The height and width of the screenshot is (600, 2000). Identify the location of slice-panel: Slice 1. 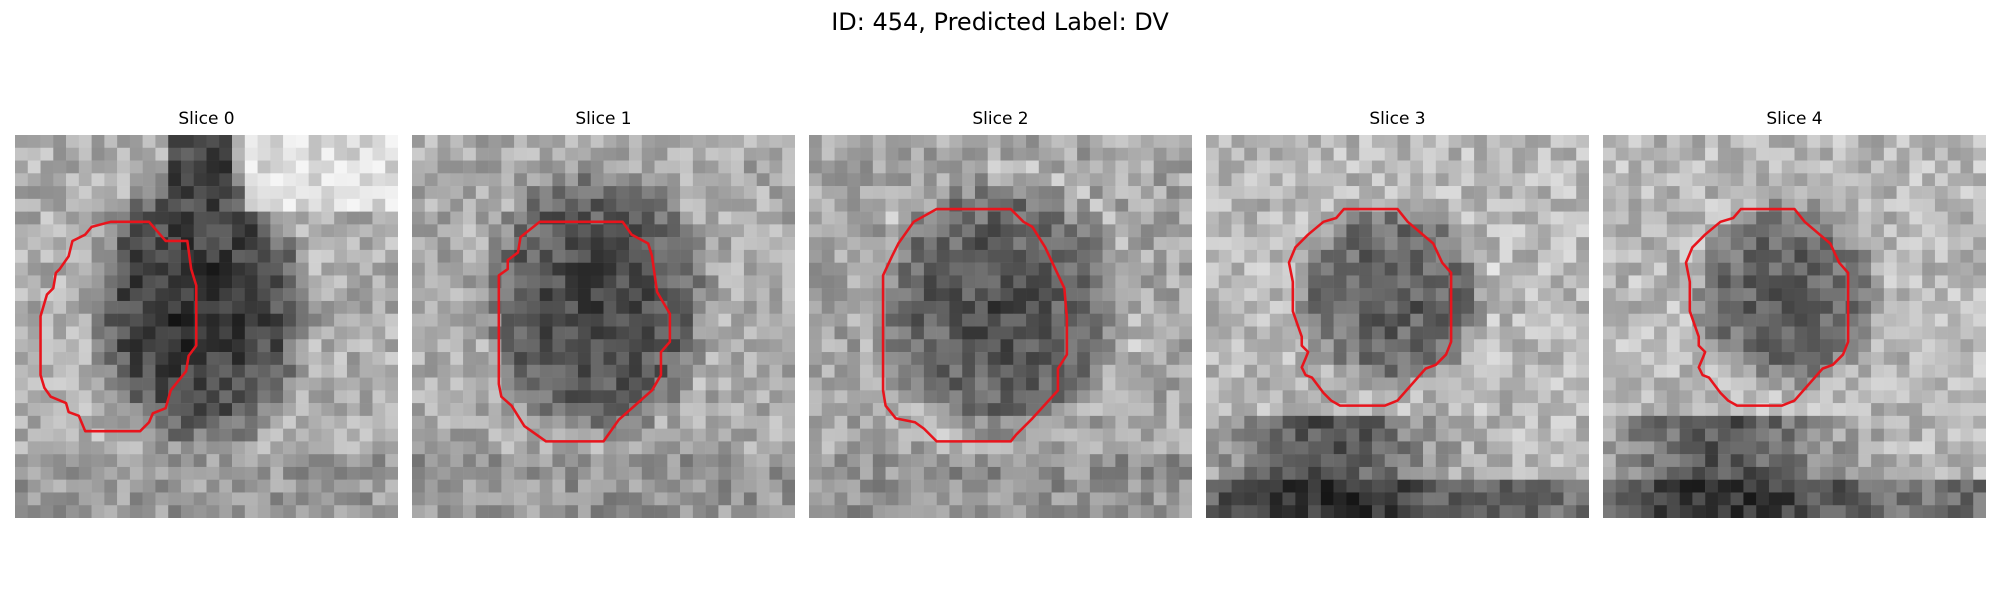
(603, 313).